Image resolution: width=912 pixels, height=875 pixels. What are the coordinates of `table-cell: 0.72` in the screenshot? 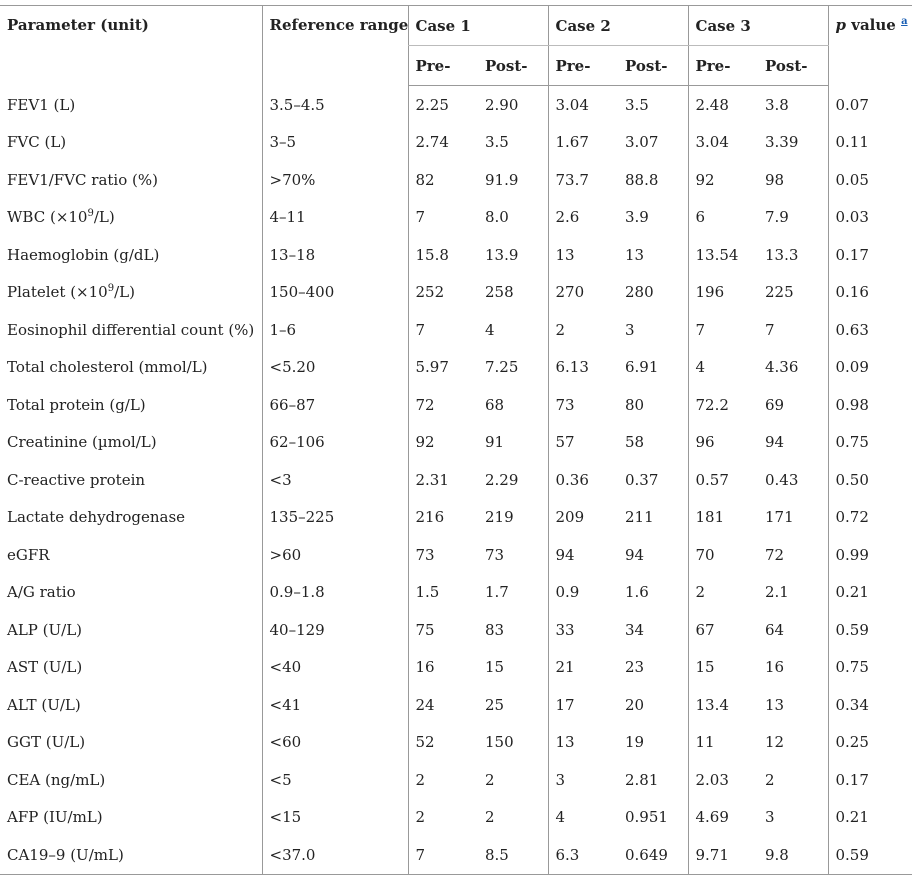 It's located at (869, 517).